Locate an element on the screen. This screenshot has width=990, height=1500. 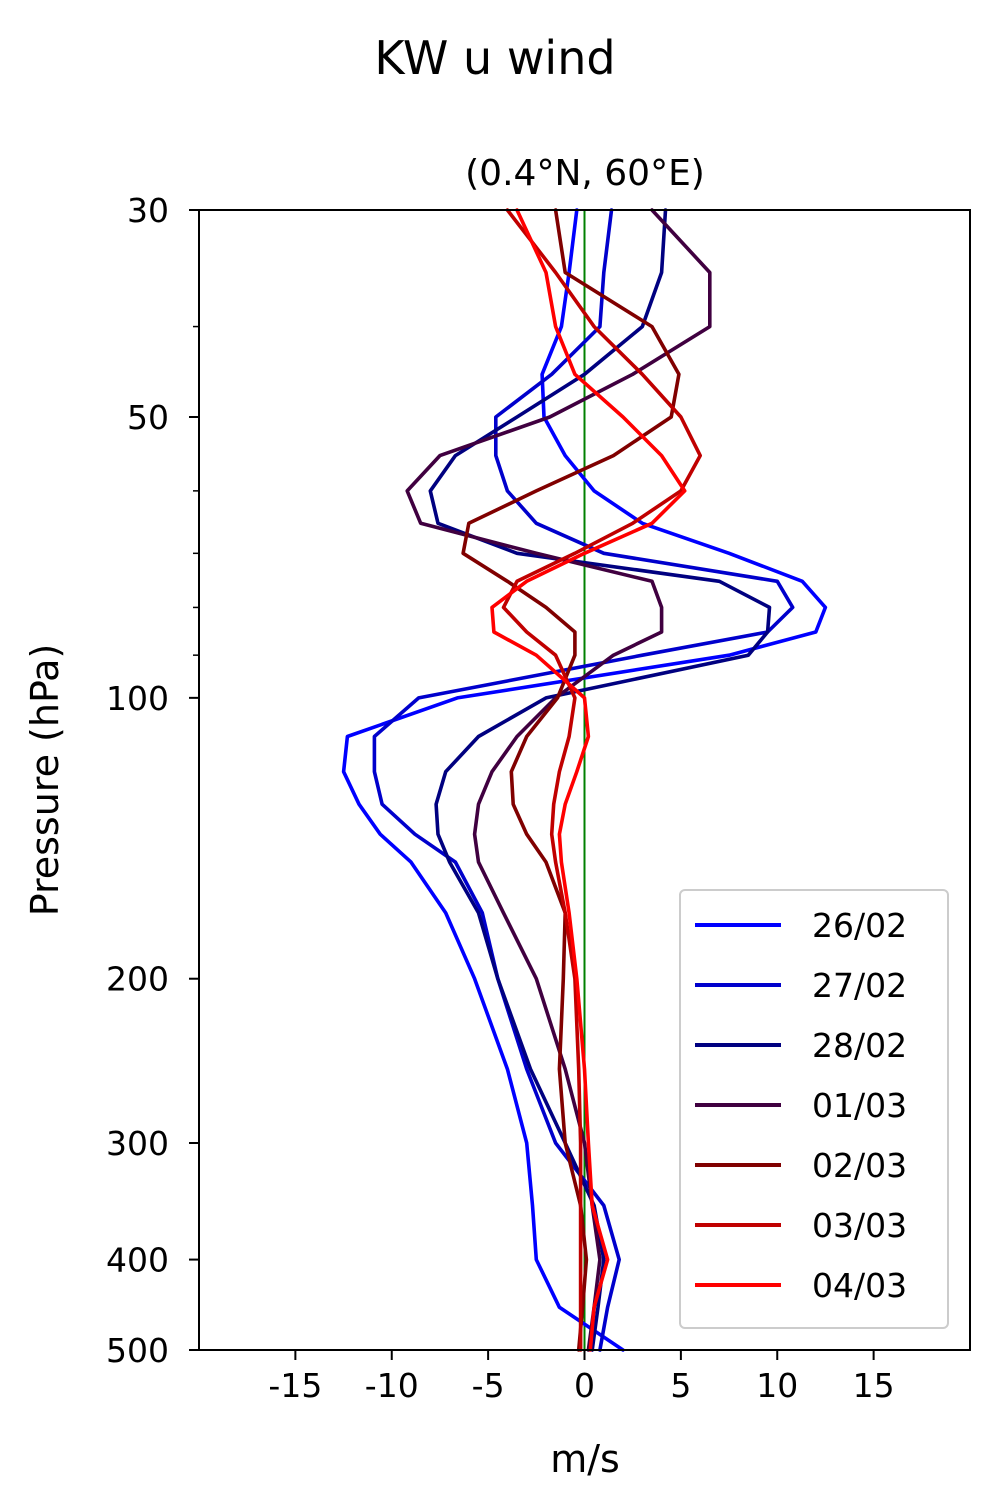
x-tick-label: -5 is located at coordinates (488, 1385).